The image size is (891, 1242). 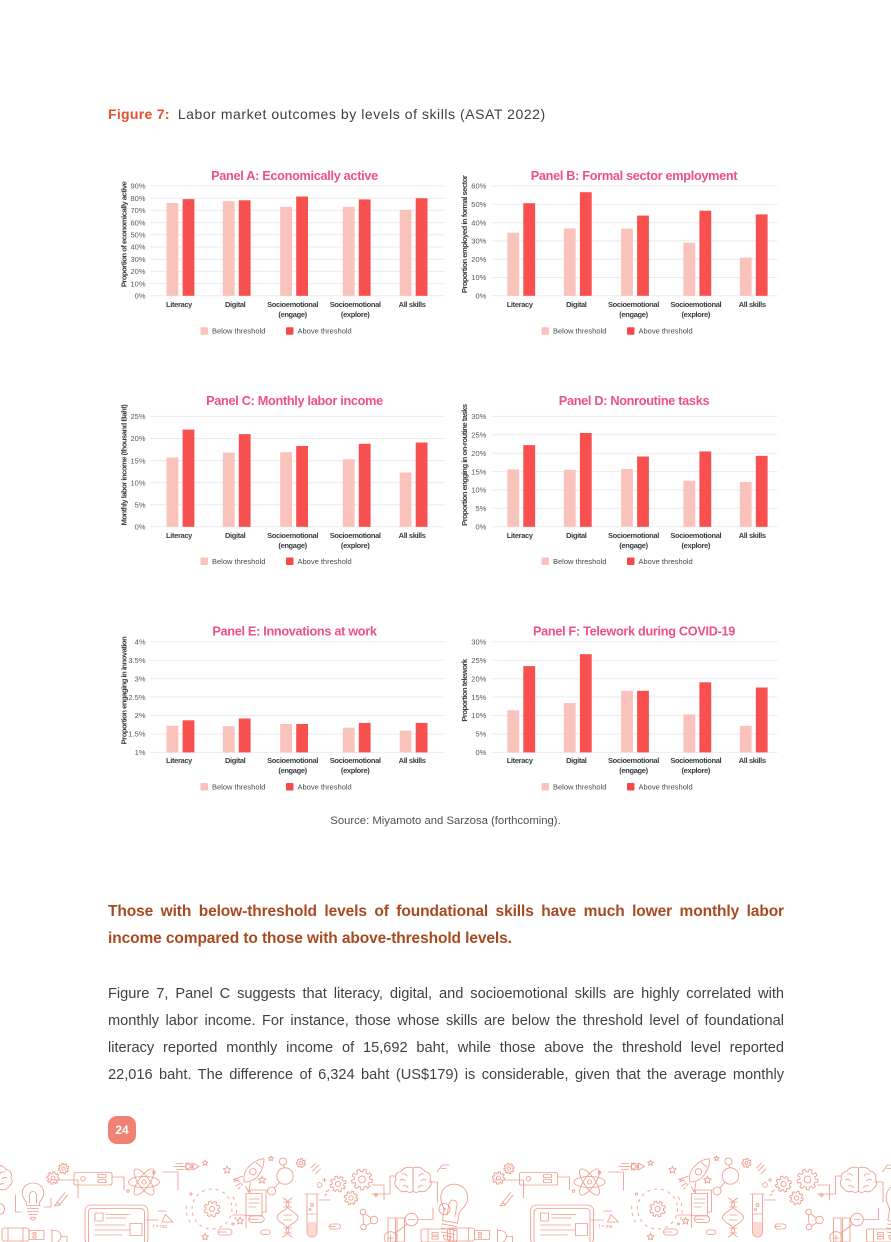 I want to click on svg-text: 3.5%, so click(x=136, y=660).